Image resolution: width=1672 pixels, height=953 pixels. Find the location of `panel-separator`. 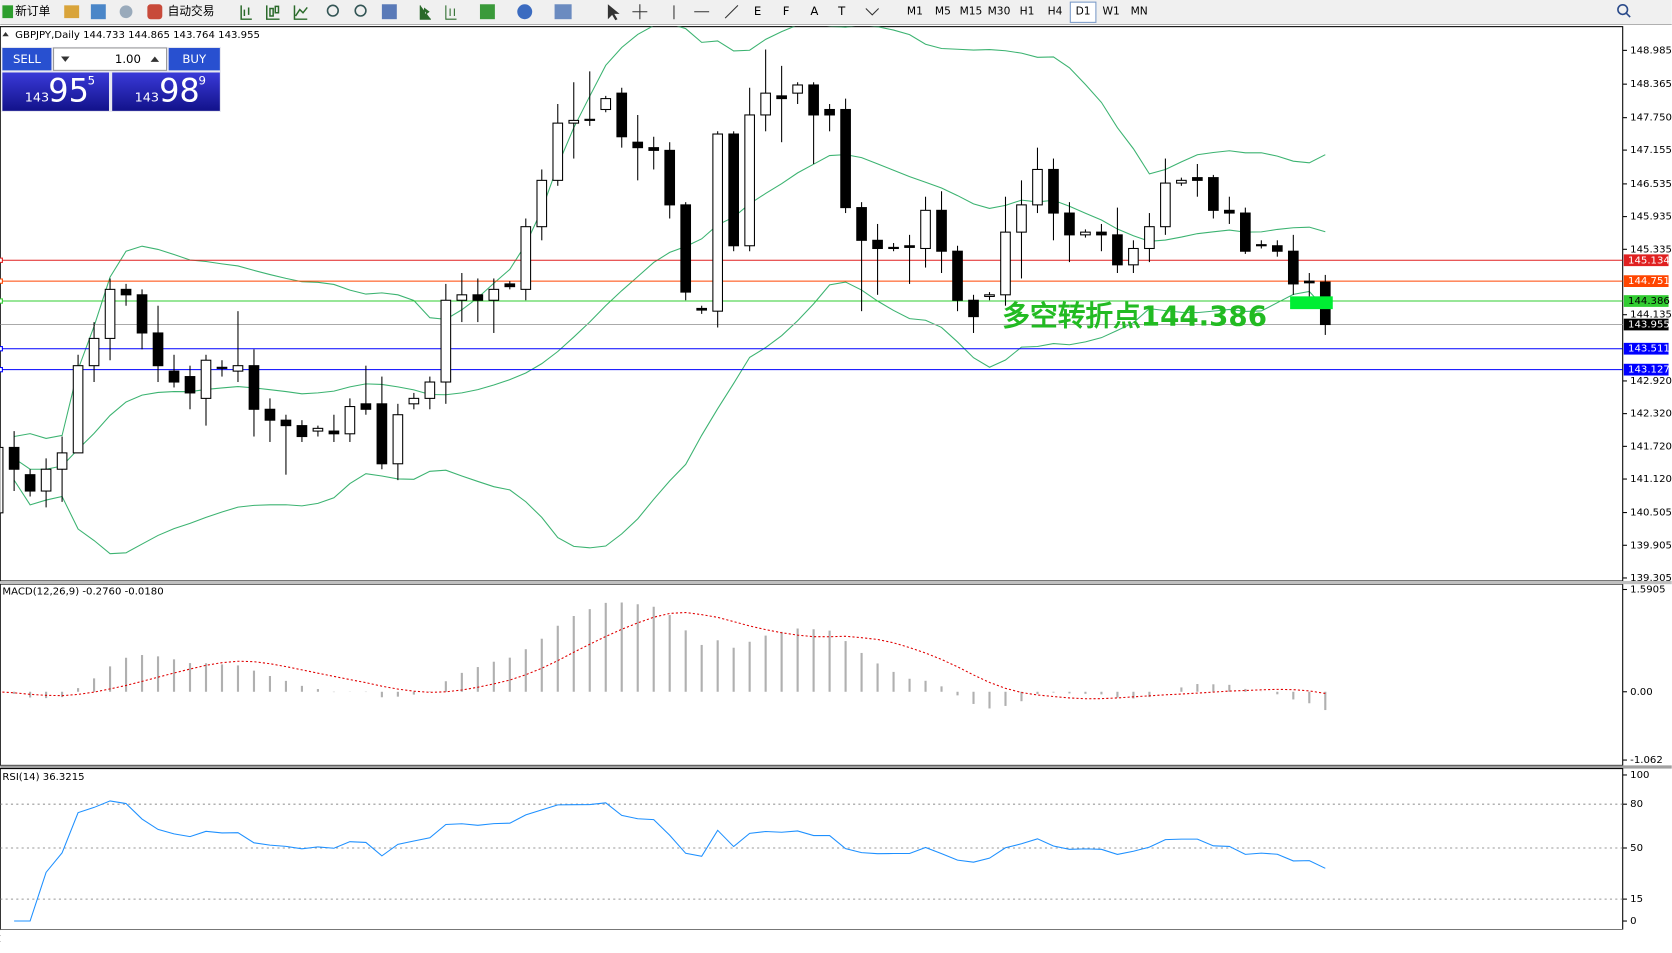

panel-separator is located at coordinates (836, 582).